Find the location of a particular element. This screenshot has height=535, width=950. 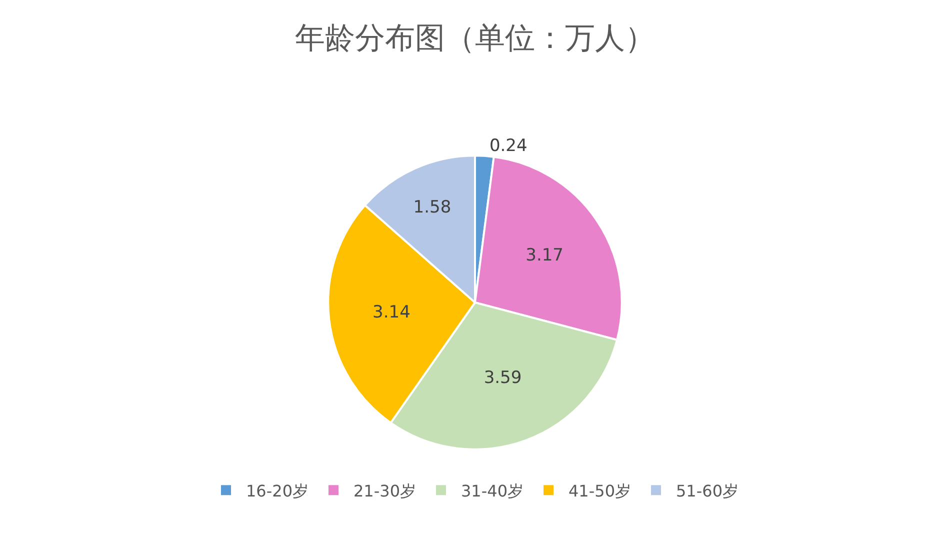

data-label: 3.59 is located at coordinates (503, 378).